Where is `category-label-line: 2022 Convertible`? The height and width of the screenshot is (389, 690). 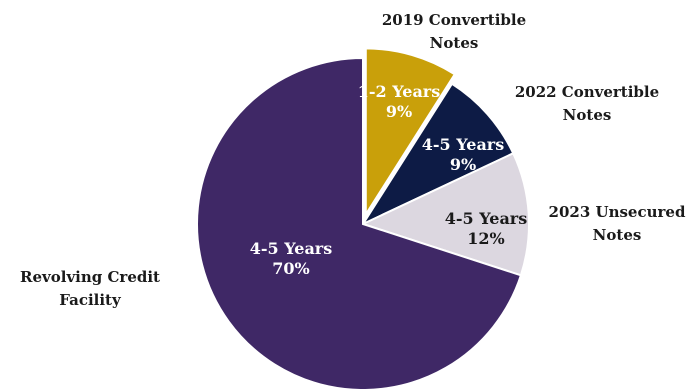 category-label-line: 2022 Convertible is located at coordinates (587, 92).